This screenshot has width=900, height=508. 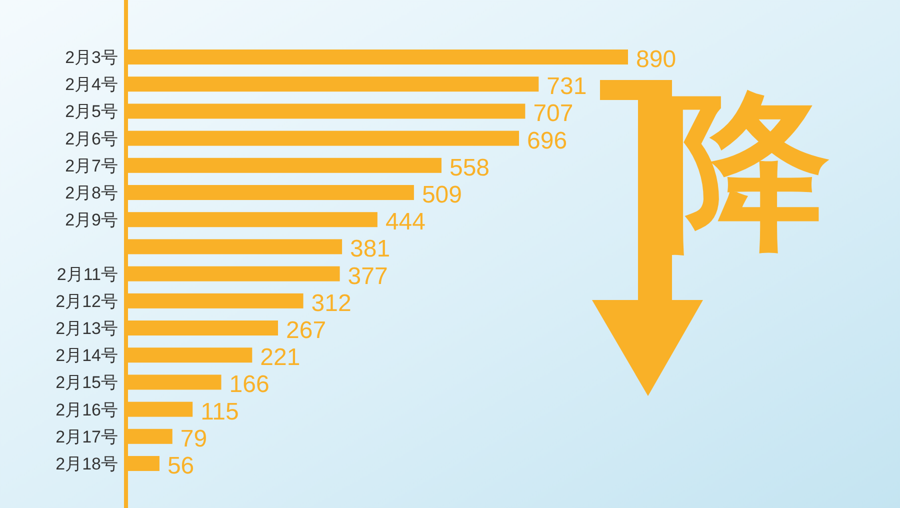 I want to click on y-tick-label: 2月18号, so click(x=87, y=464).